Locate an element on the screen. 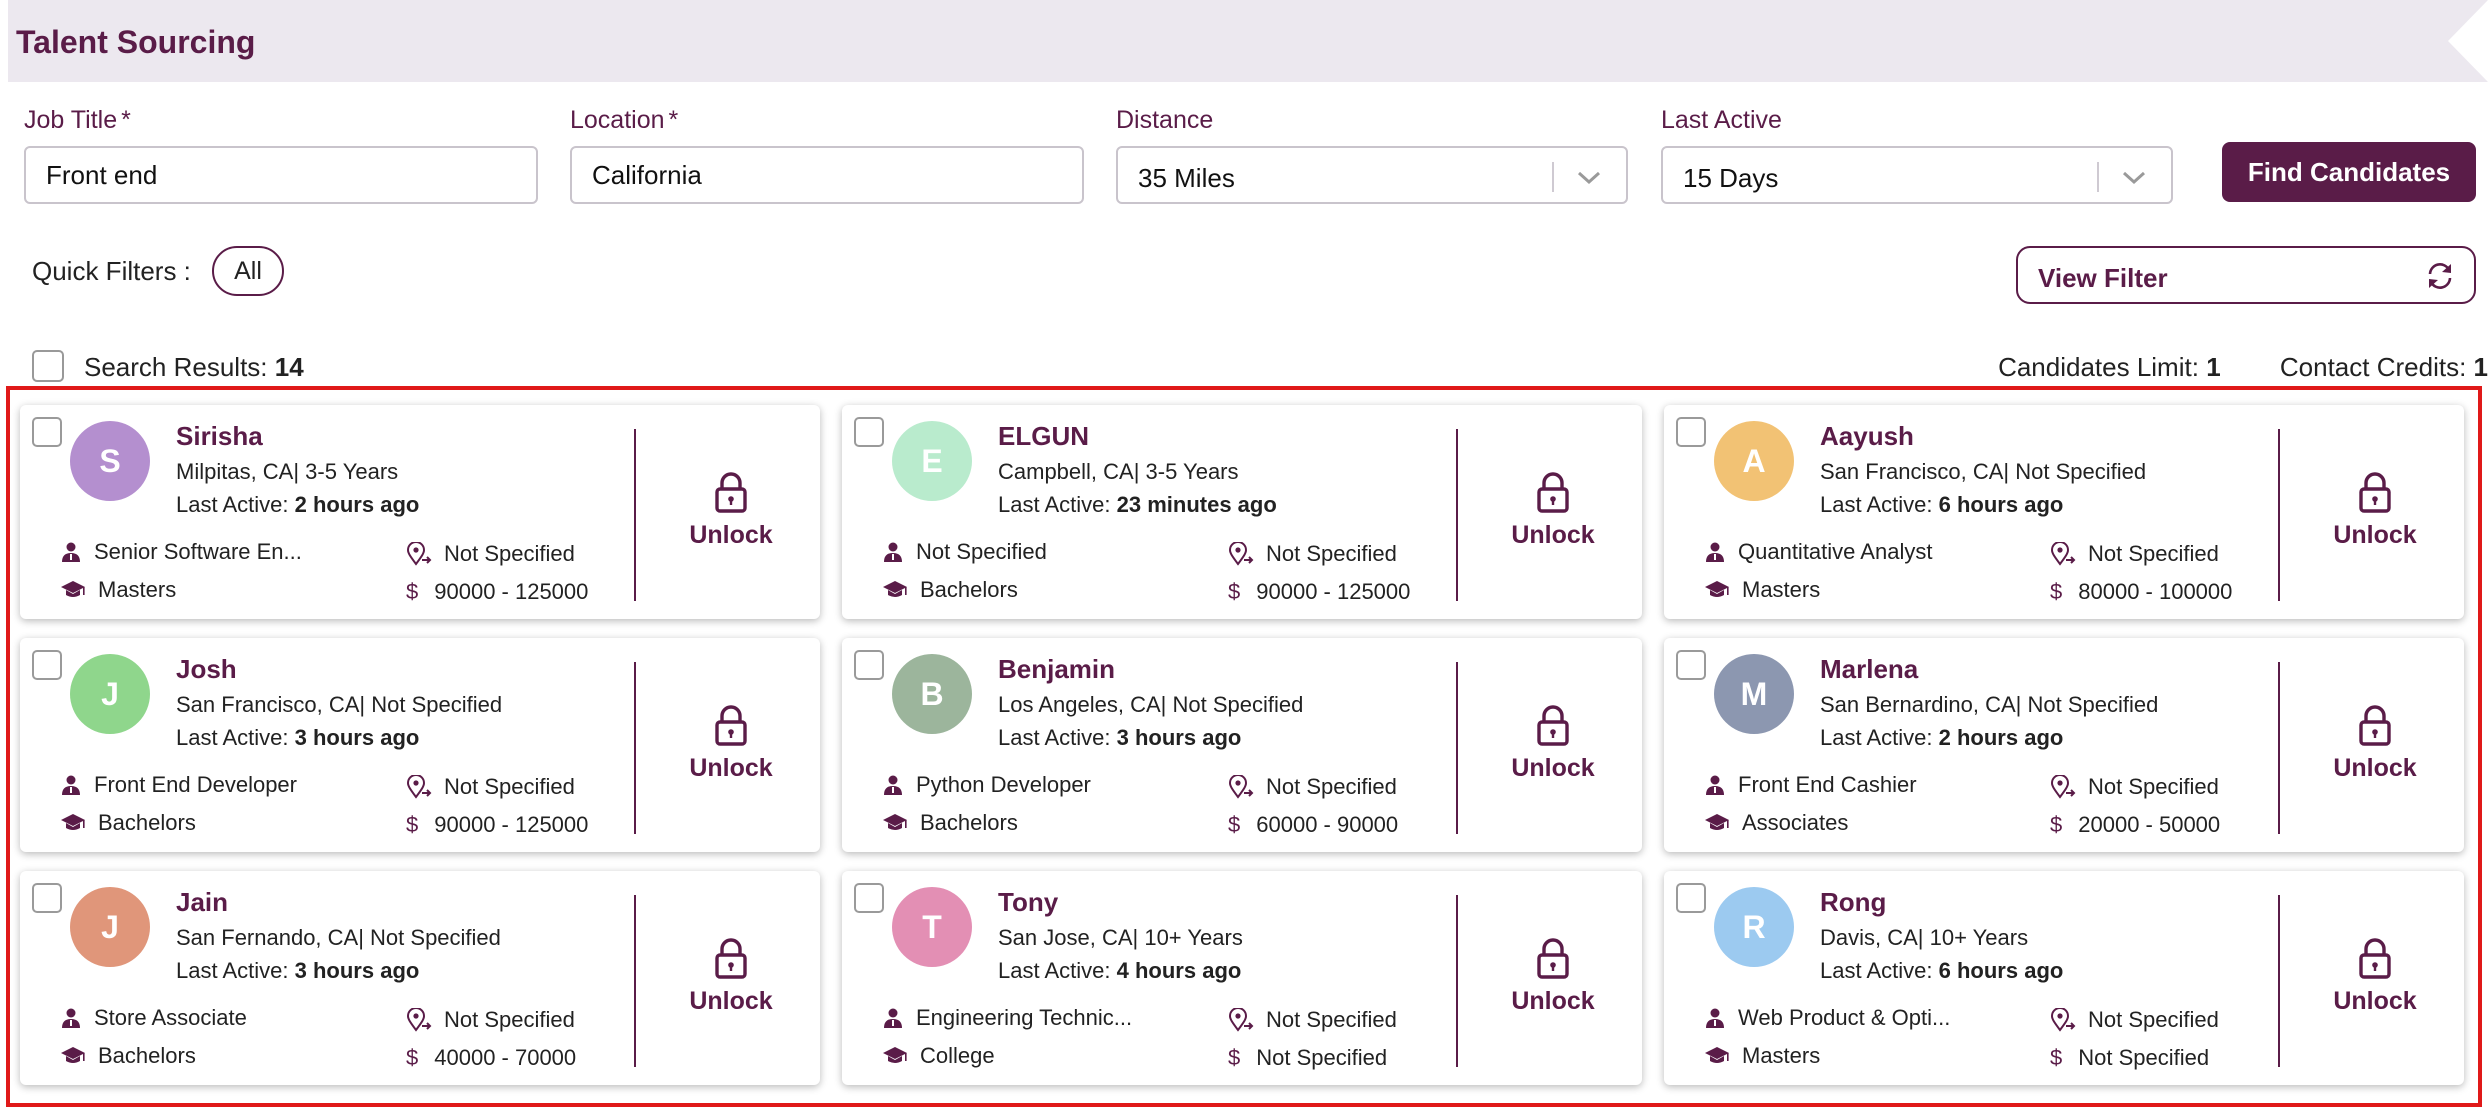 The height and width of the screenshot is (1109, 2488). candidate-education: Bachelors is located at coordinates (950, 590).